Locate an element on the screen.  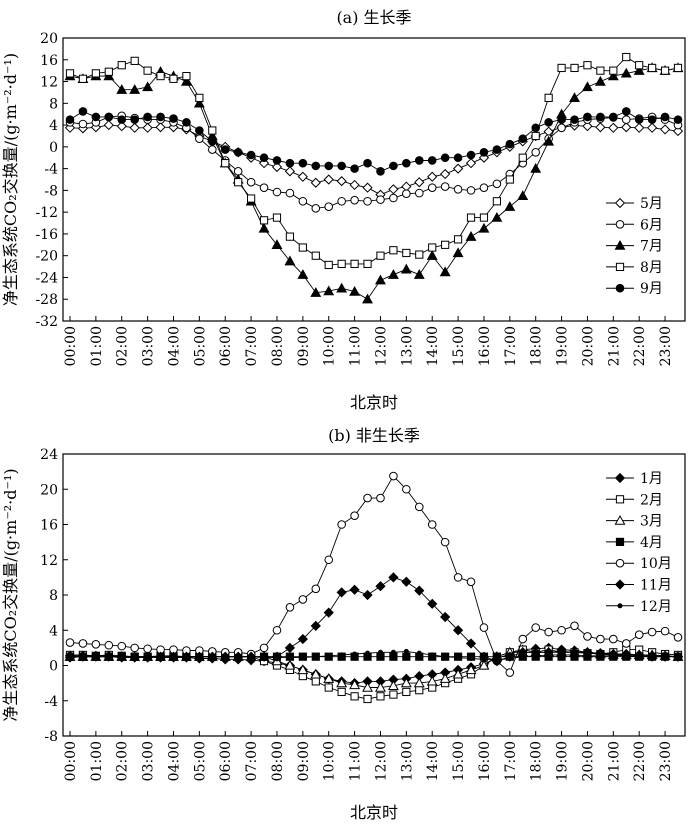
series-5月 is located at coordinates (374, 159).